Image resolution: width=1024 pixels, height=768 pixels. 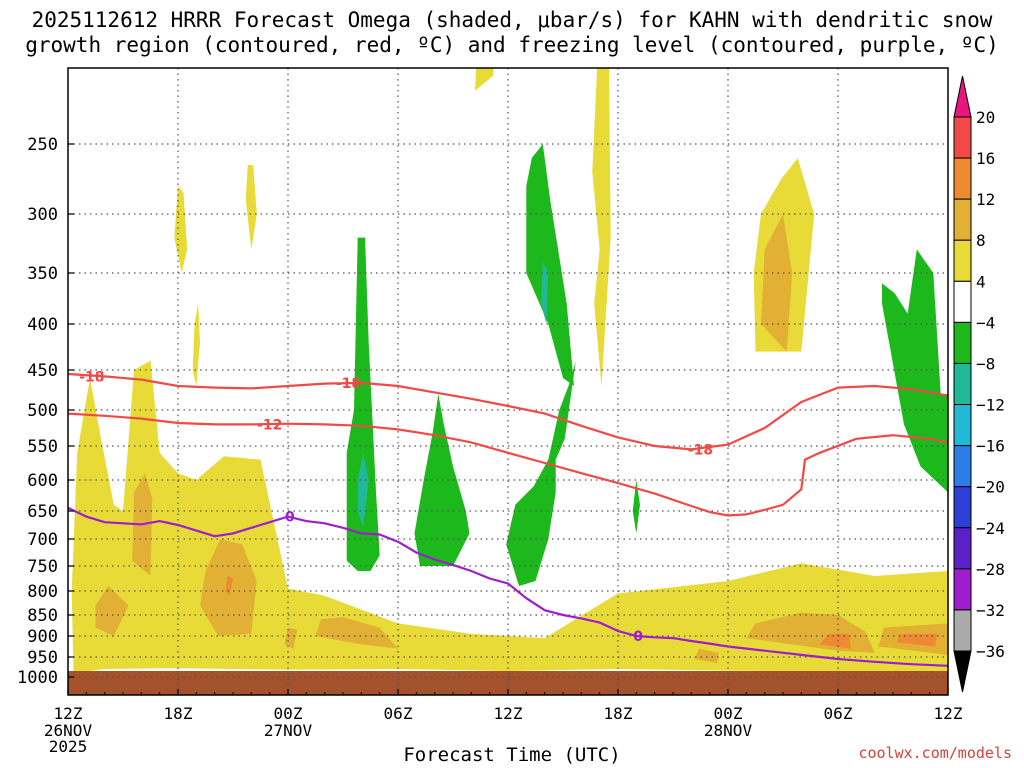 What do you see at coordinates (985, 158) in the screenshot?
I see `colorbar-label-1: 16` at bounding box center [985, 158].